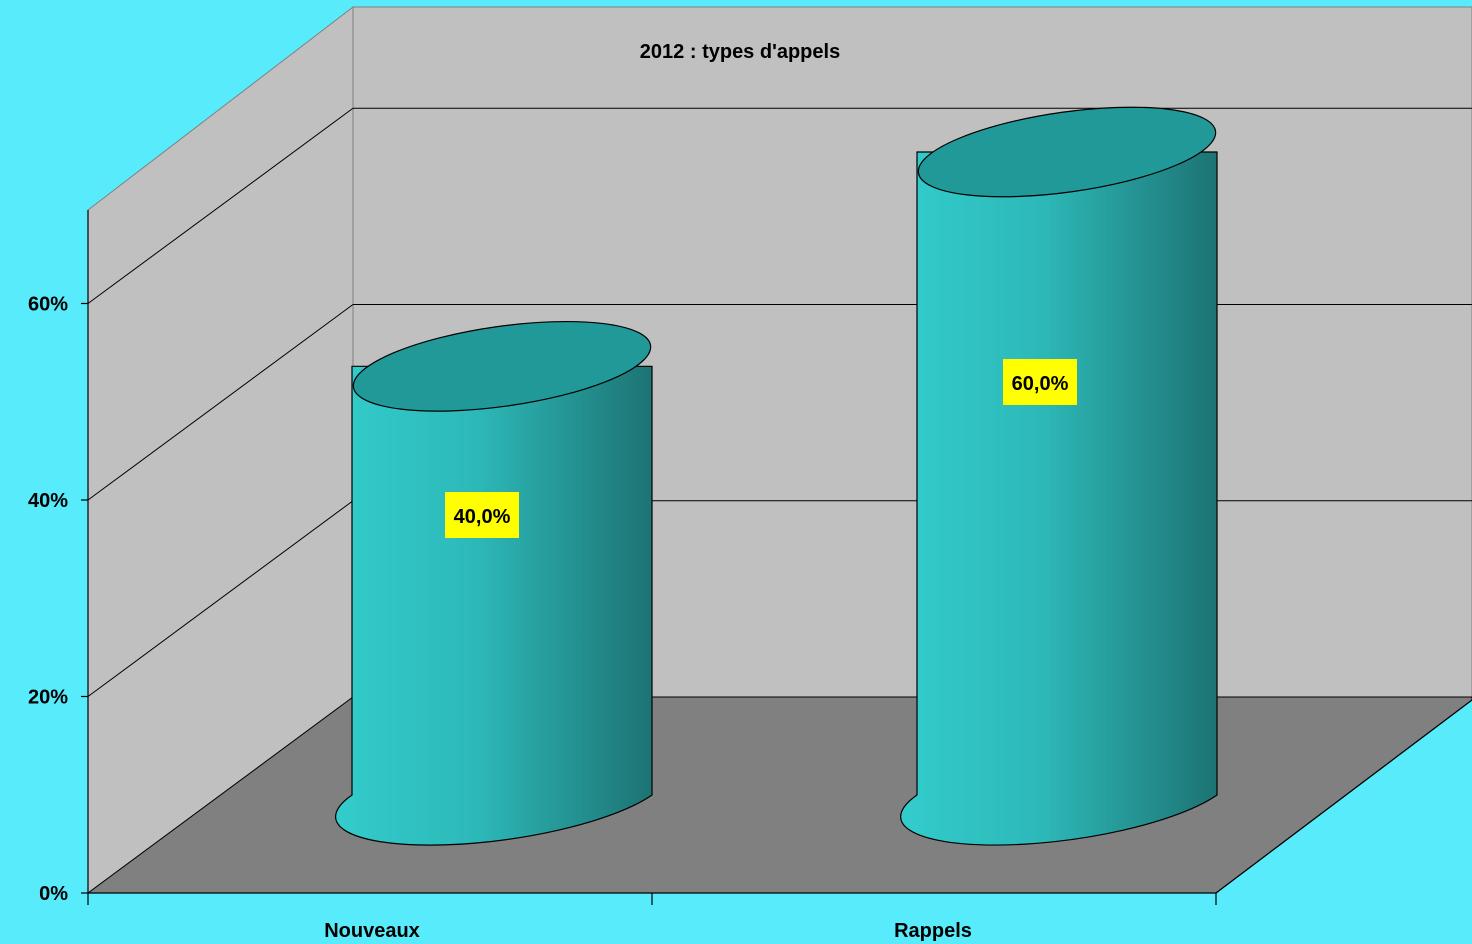 The height and width of the screenshot is (944, 1472). What do you see at coordinates (48, 501) in the screenshot?
I see `y-tick-label: 40%` at bounding box center [48, 501].